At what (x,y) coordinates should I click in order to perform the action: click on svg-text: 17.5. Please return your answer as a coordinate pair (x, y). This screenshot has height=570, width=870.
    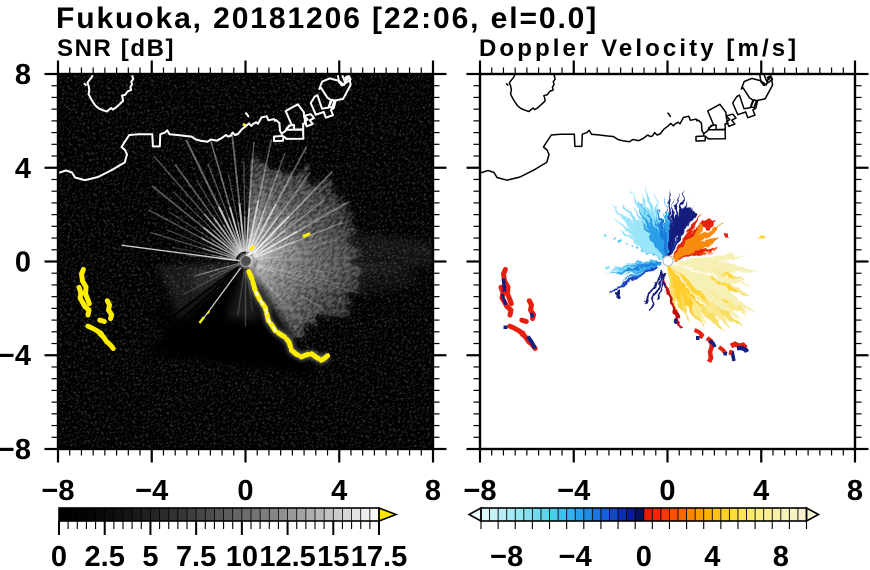
    Looking at the image, I should click on (379, 555).